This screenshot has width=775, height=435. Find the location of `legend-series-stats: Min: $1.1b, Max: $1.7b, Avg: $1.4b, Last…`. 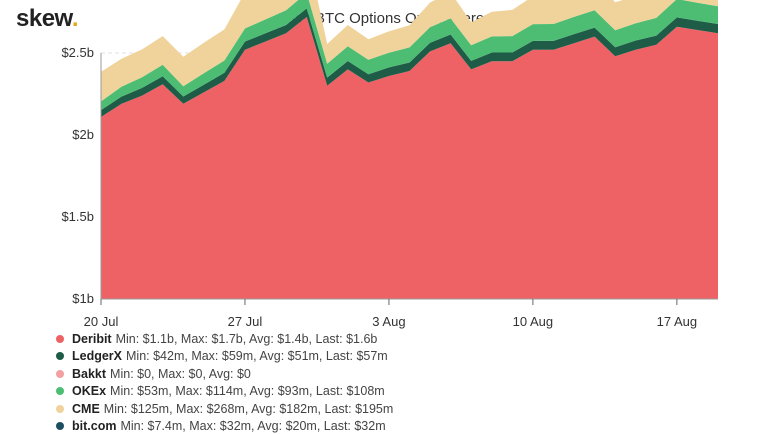

legend-series-stats: Min: $1.1b, Max: $1.7b, Avg: $1.4b, Last… is located at coordinates (247, 339).